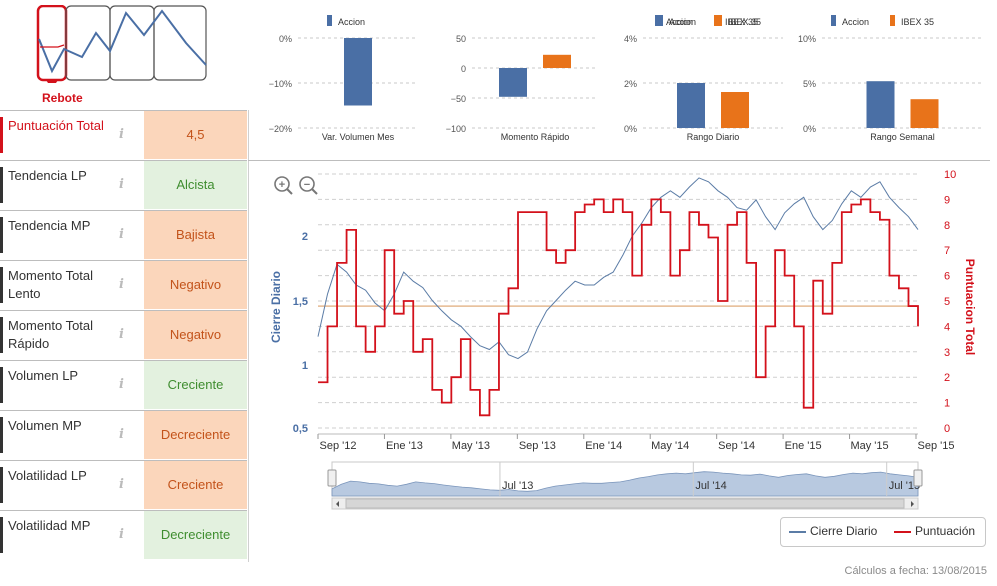 The image size is (997, 586). I want to click on indicator-row: Tendencia LP i Alcista, so click(123, 184).